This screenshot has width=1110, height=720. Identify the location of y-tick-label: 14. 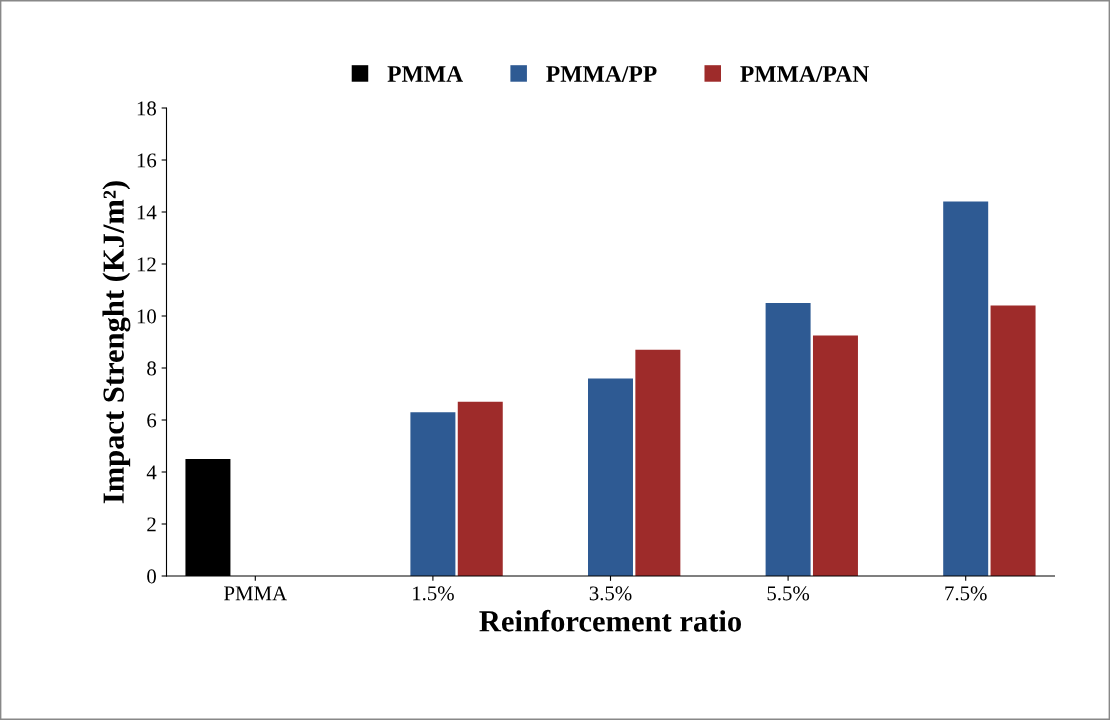
(147, 212).